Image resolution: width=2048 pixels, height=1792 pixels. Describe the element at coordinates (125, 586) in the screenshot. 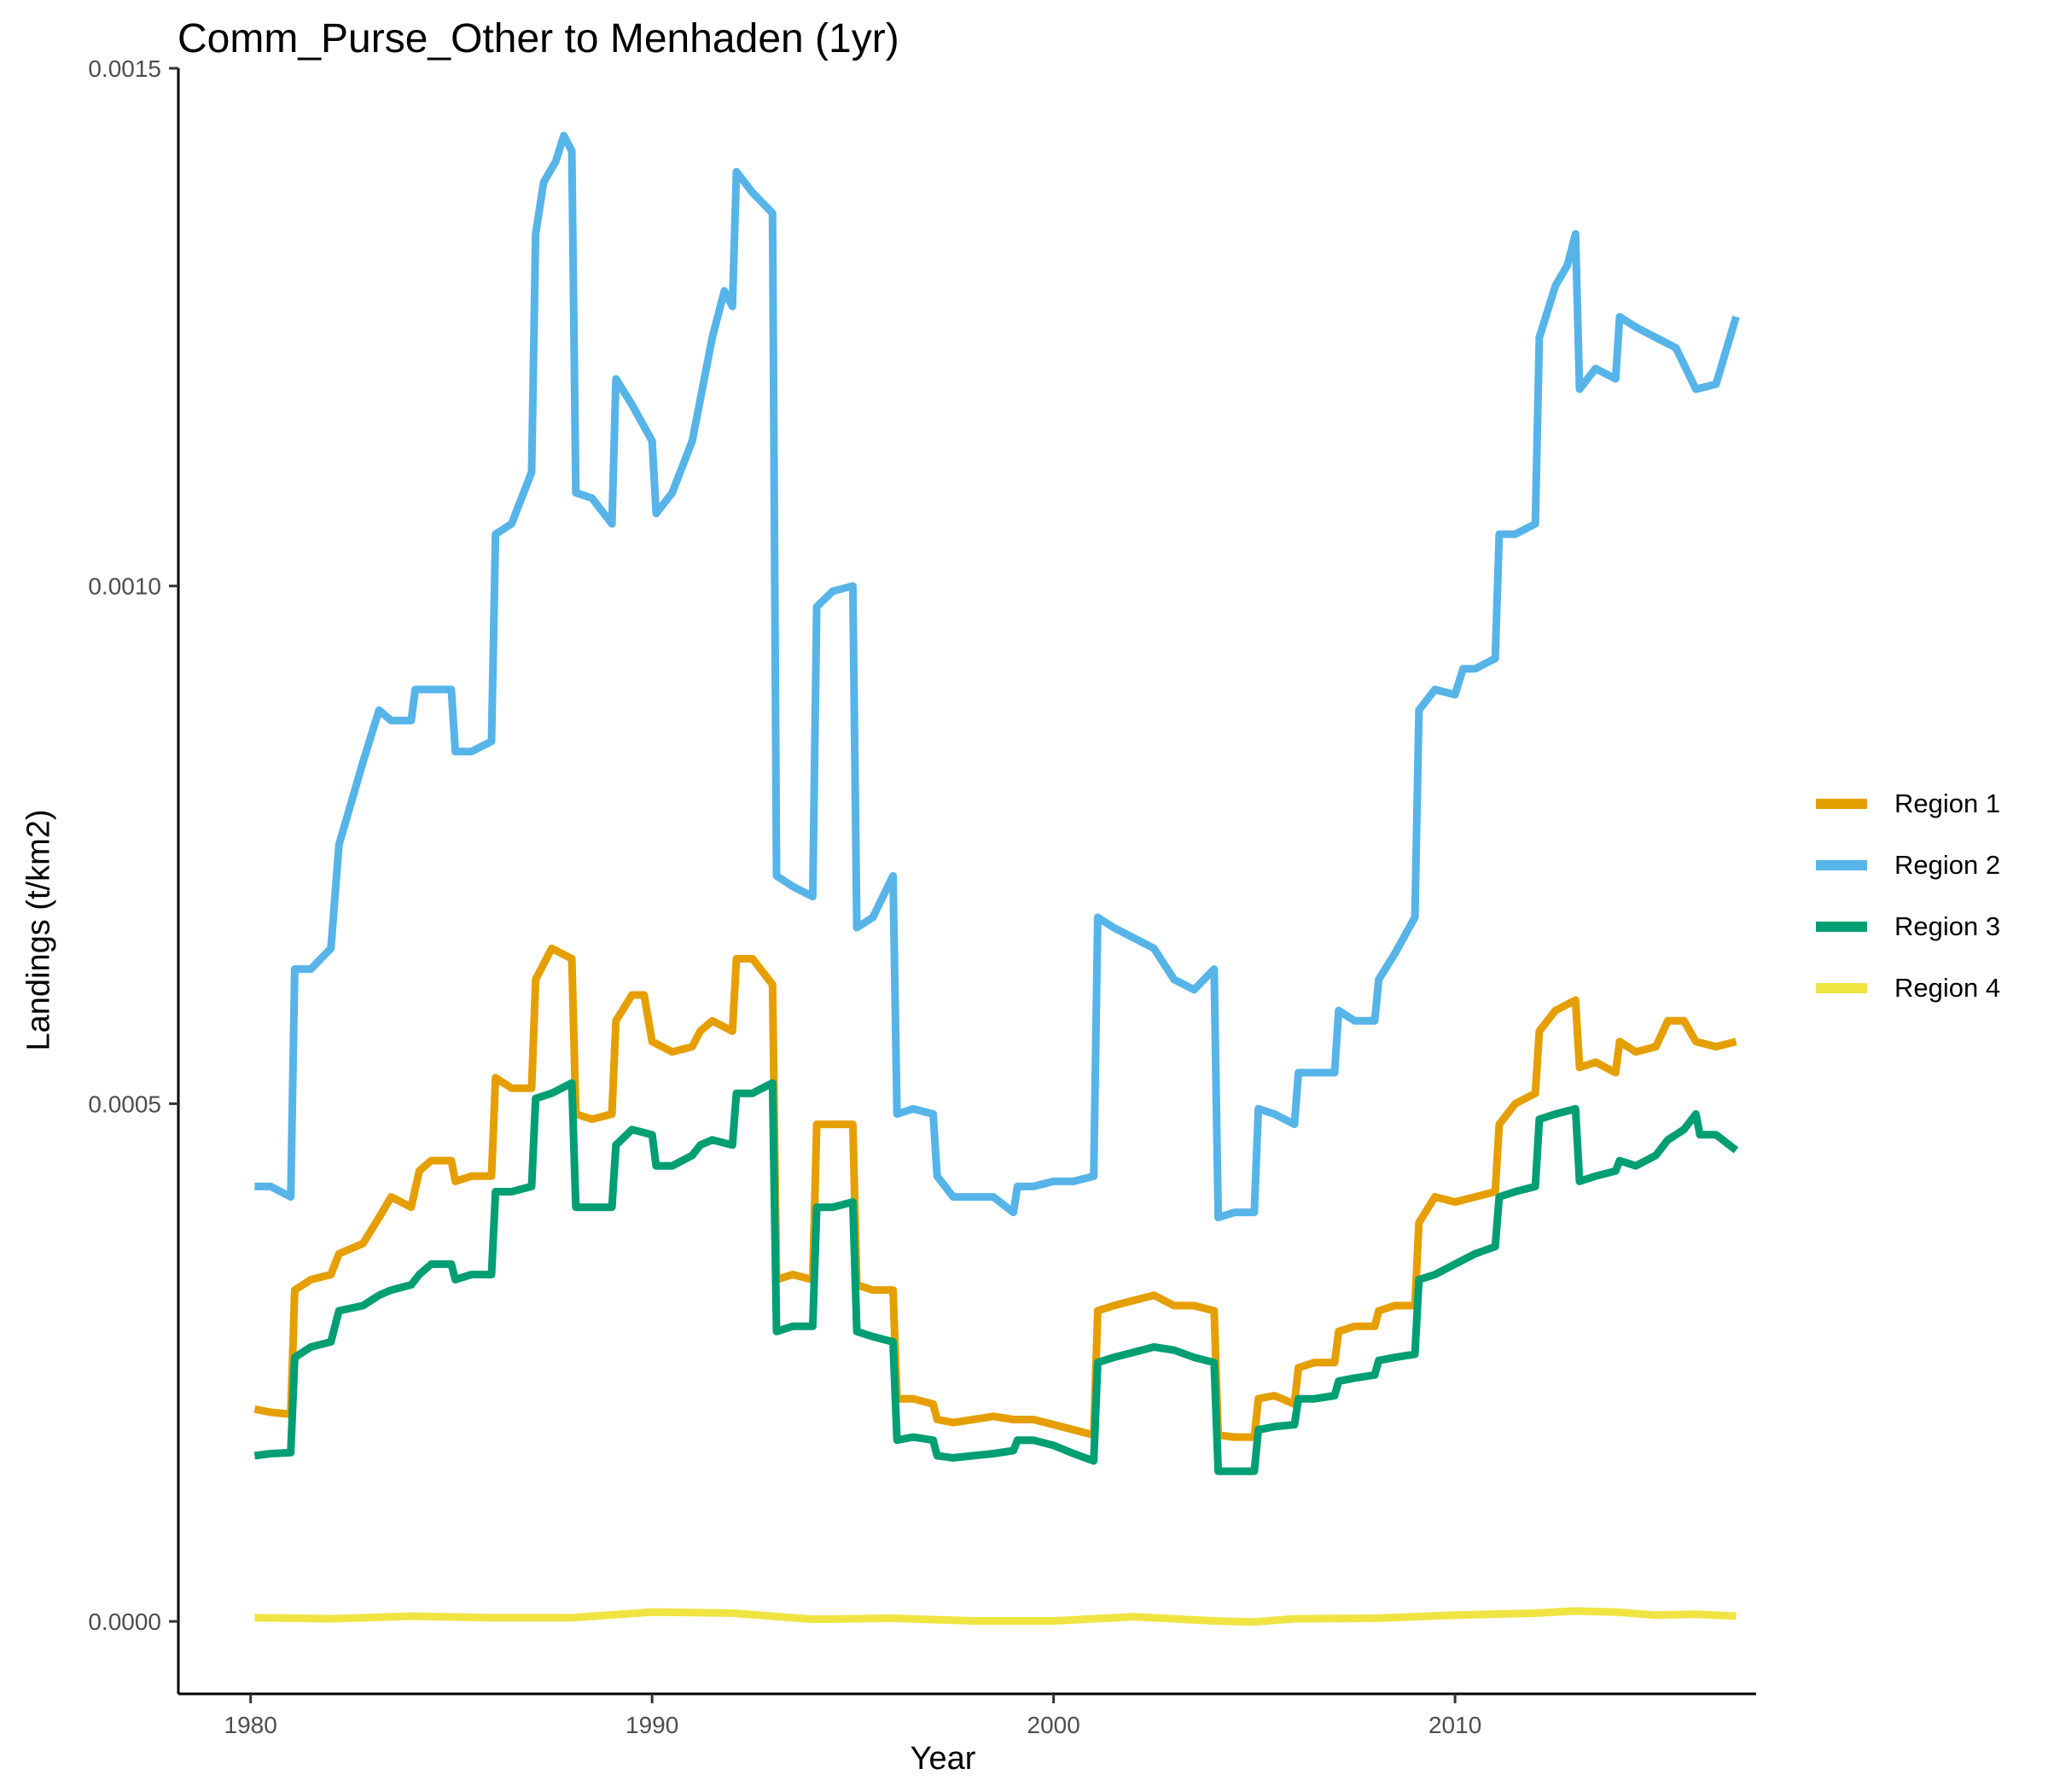

I see `y-tick-label: 0.0010` at that location.